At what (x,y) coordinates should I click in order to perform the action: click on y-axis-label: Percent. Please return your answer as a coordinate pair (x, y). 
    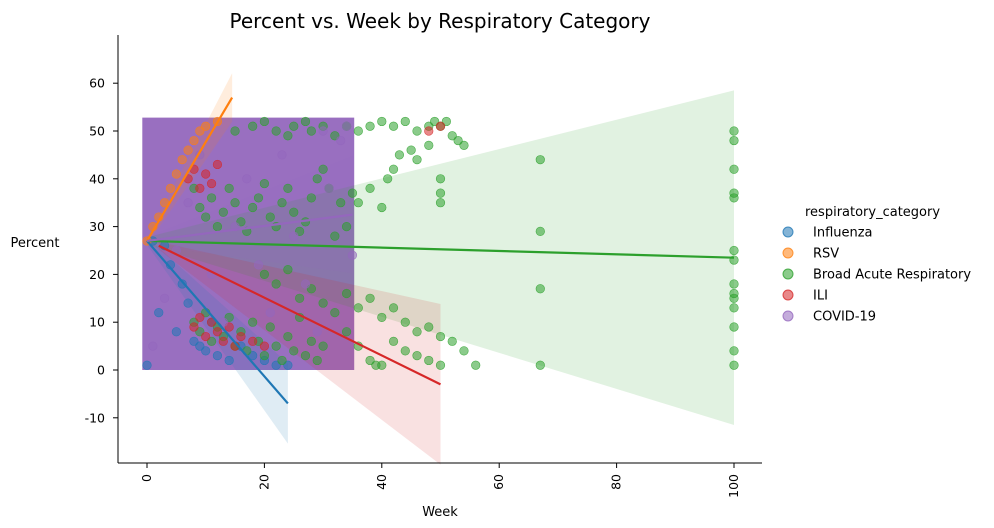
    Looking at the image, I should click on (35, 243).